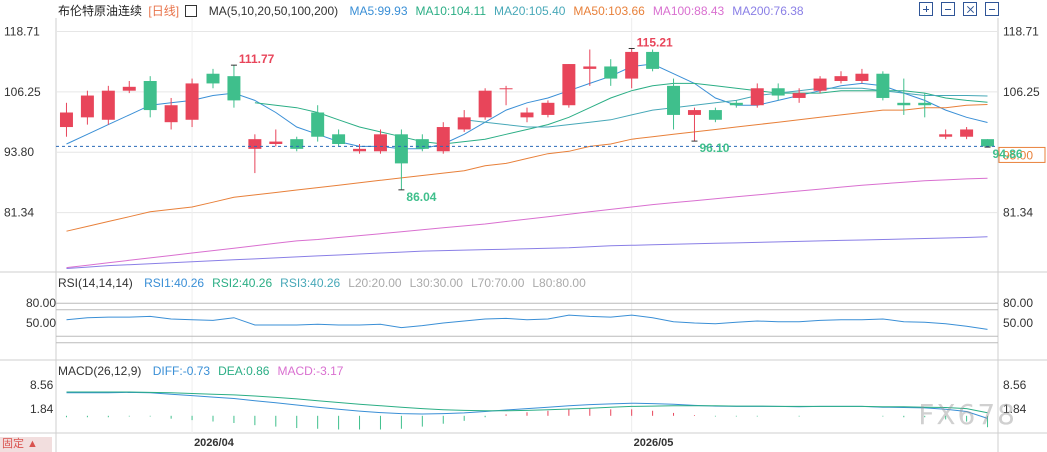  What do you see at coordinates (310, 371) in the screenshot?
I see `macd-value-2: MACD:-3.17` at bounding box center [310, 371].